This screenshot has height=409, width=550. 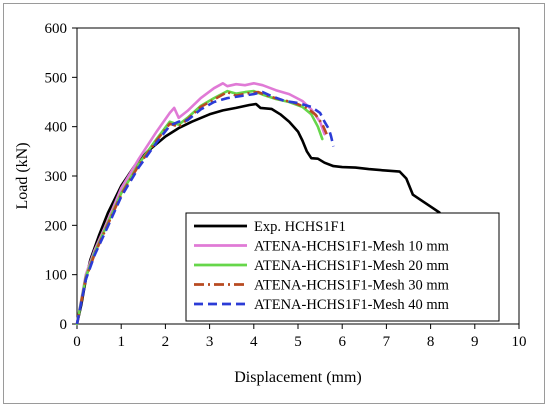 What do you see at coordinates (298, 342) in the screenshot?
I see `x-tick-label: 5` at bounding box center [298, 342].